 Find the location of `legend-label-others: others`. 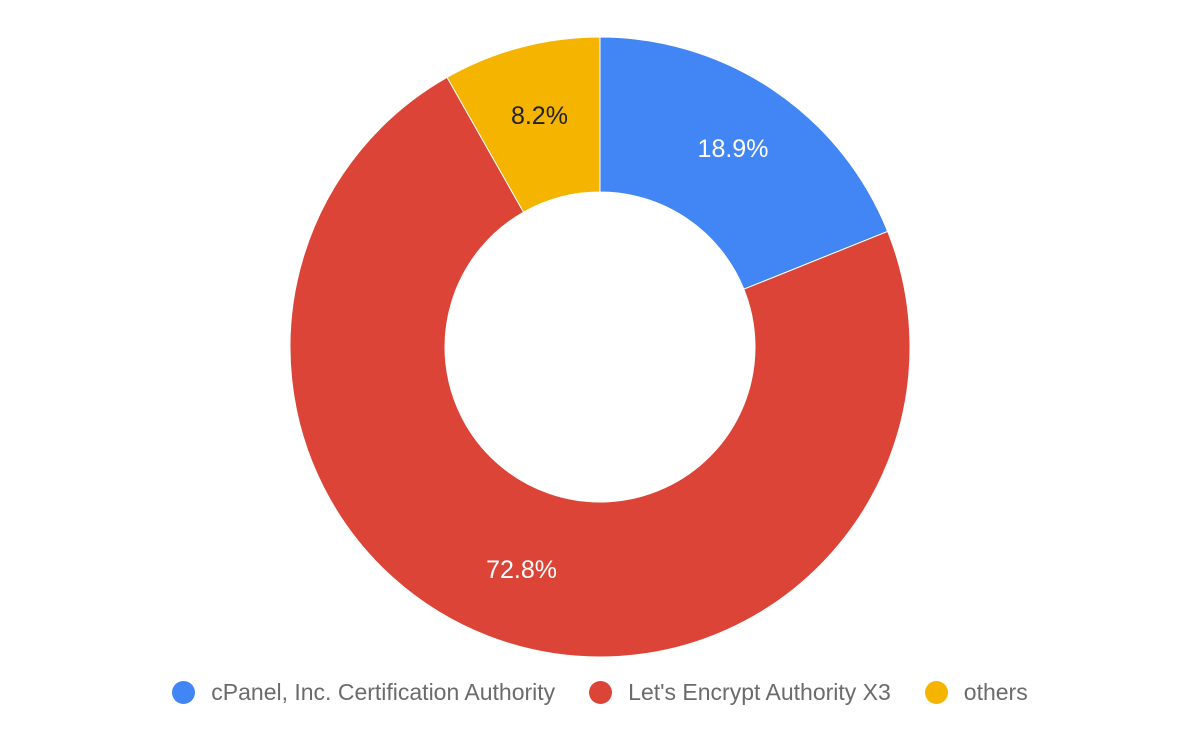

legend-label-others: others is located at coordinates (995, 691).